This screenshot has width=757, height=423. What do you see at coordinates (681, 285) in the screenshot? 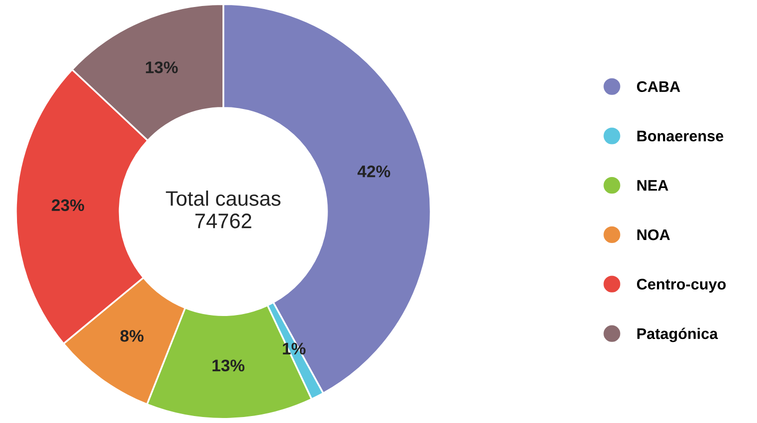
I see `legend-label: Centro-cuyo` at bounding box center [681, 285].